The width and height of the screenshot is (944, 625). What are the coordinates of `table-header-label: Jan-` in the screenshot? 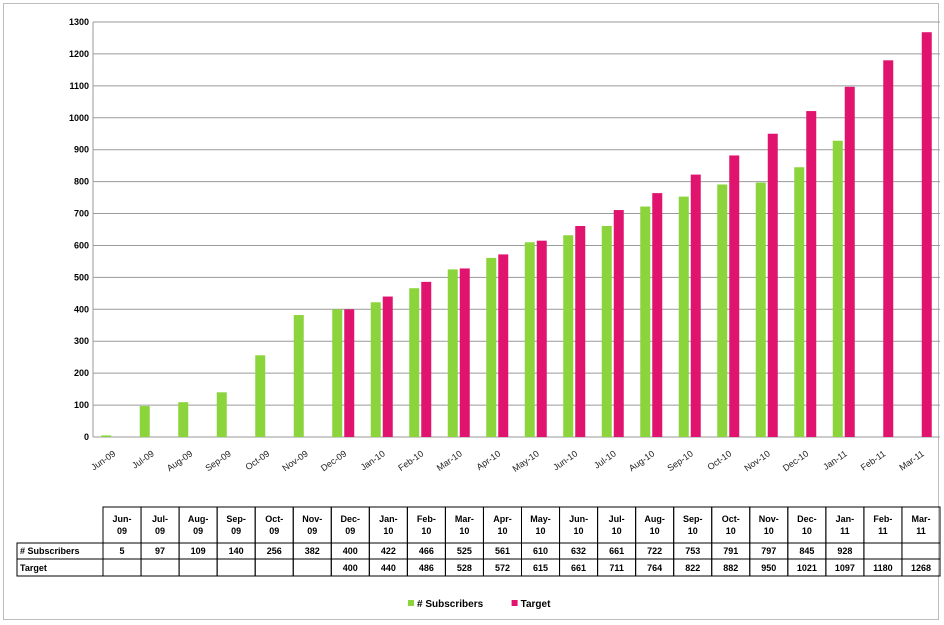 It's located at (845, 519).